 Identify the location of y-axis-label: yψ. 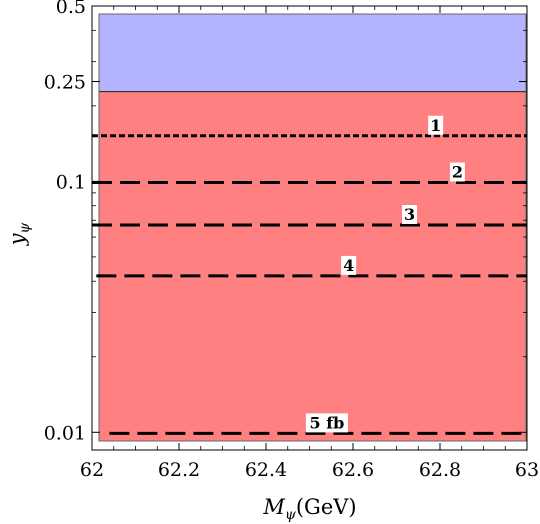
(19, 234).